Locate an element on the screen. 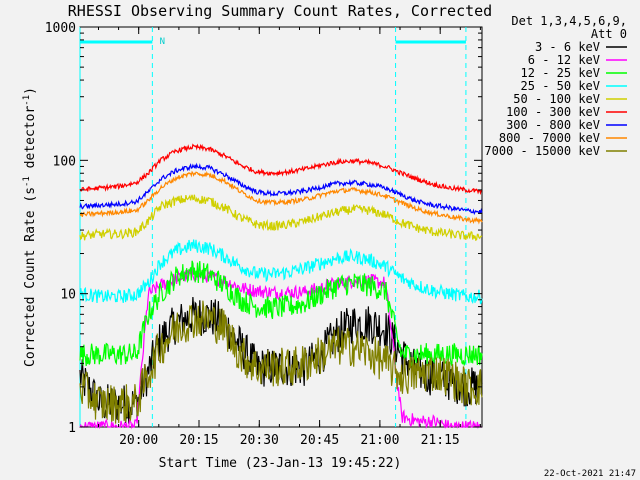  y-axis-label: Corrected Count Rate (s-1 detector-1) is located at coordinates (30, 227).